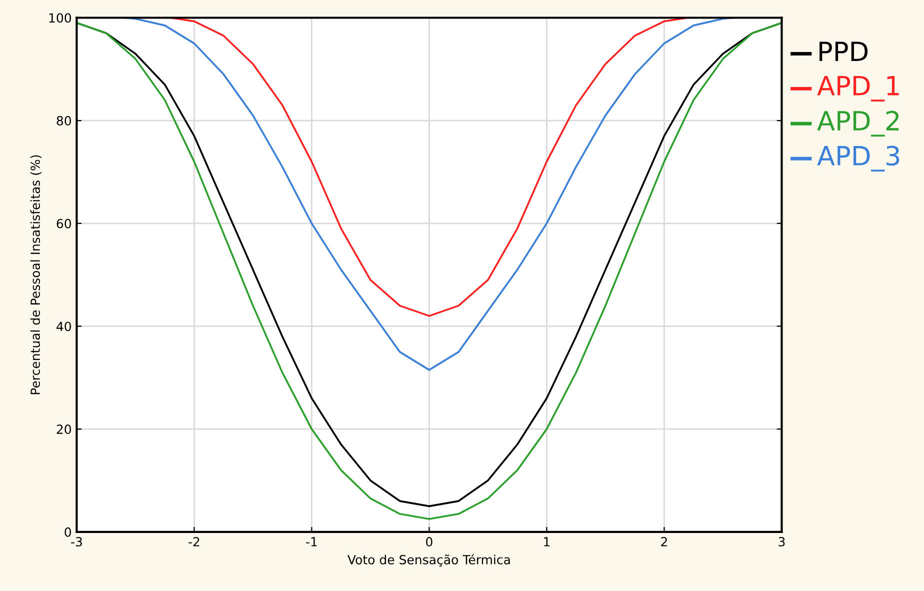 The image size is (924, 591). I want to click on y-tick-label: 20, so click(63, 429).